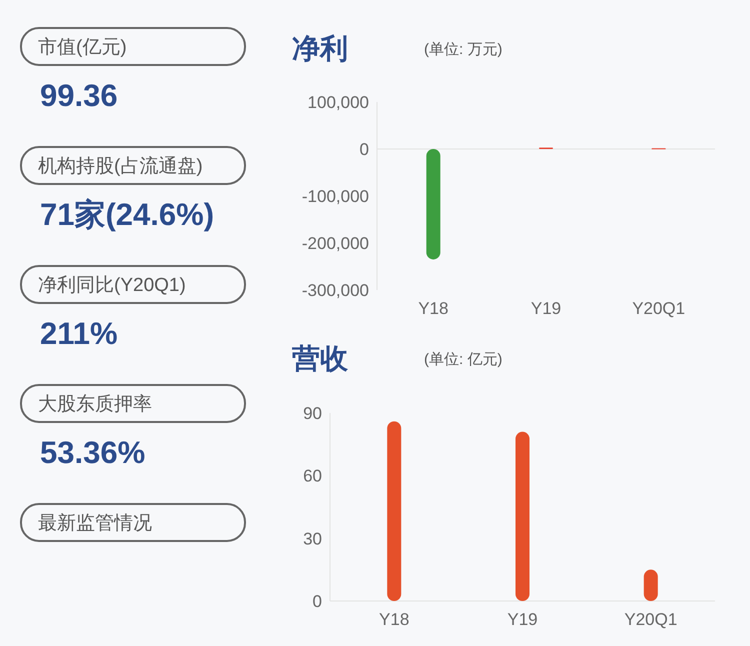  What do you see at coordinates (93, 452) in the screenshot?
I see `text: 53.36%` at bounding box center [93, 452].